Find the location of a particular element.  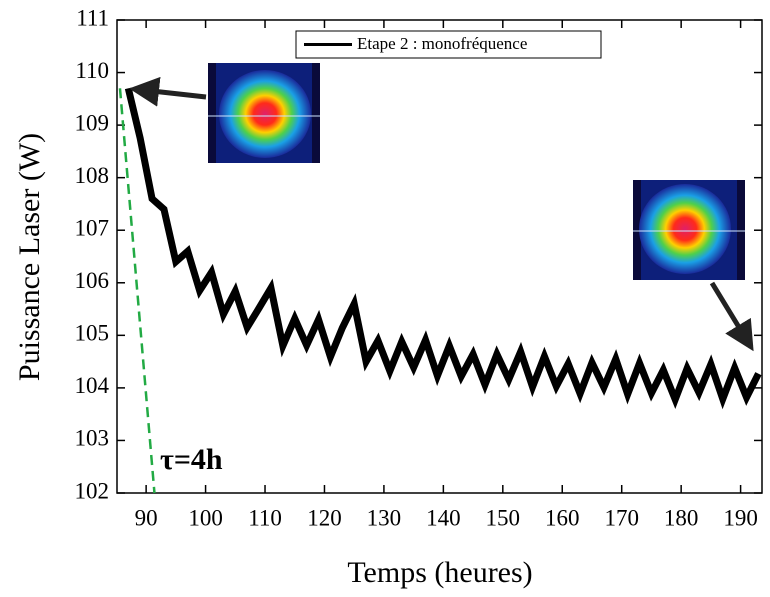

annotation: τ=4h is located at coordinates (191, 459).